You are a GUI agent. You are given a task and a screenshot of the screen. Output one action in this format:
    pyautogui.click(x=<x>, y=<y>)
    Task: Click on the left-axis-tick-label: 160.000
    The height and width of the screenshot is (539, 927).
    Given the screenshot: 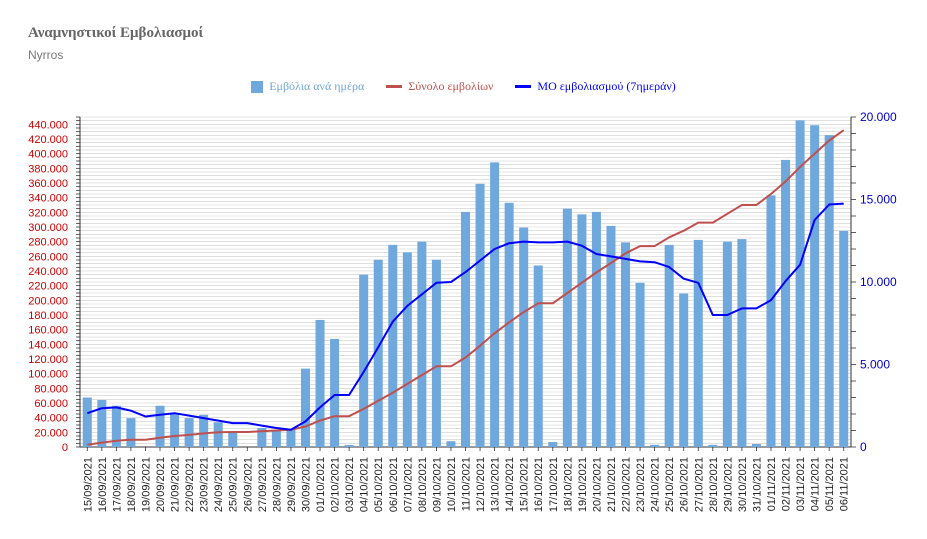 What is the action you would take?
    pyautogui.click(x=48, y=331)
    